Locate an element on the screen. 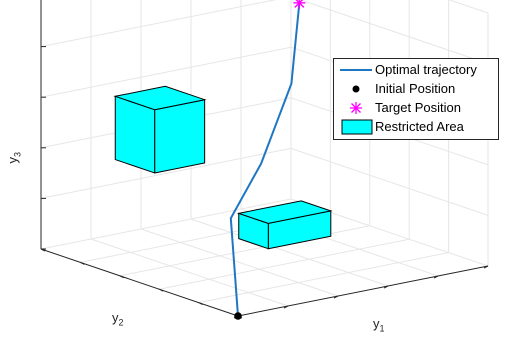 This screenshot has width=505, height=343. trajectory-line is located at coordinates (265, 159).